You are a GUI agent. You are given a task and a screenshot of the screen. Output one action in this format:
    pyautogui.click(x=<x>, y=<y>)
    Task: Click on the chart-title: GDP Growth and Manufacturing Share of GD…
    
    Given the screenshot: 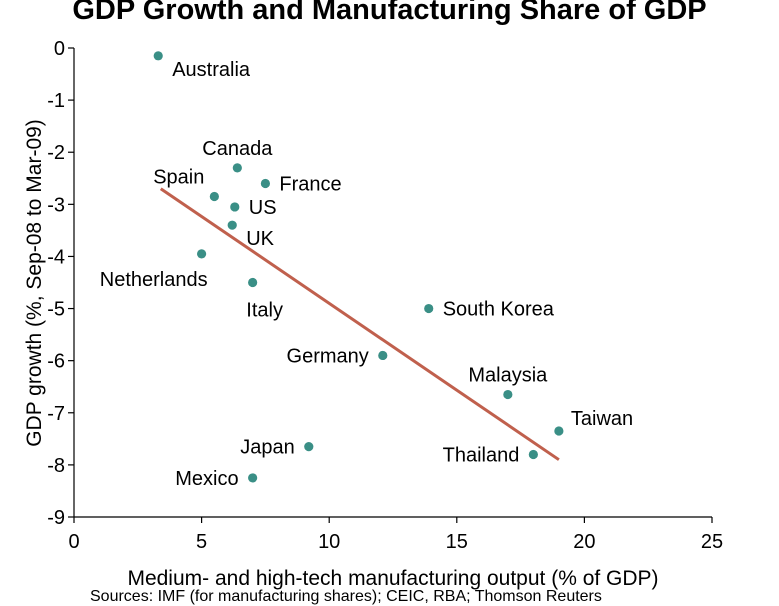 What is the action you would take?
    pyautogui.click(x=389, y=13)
    